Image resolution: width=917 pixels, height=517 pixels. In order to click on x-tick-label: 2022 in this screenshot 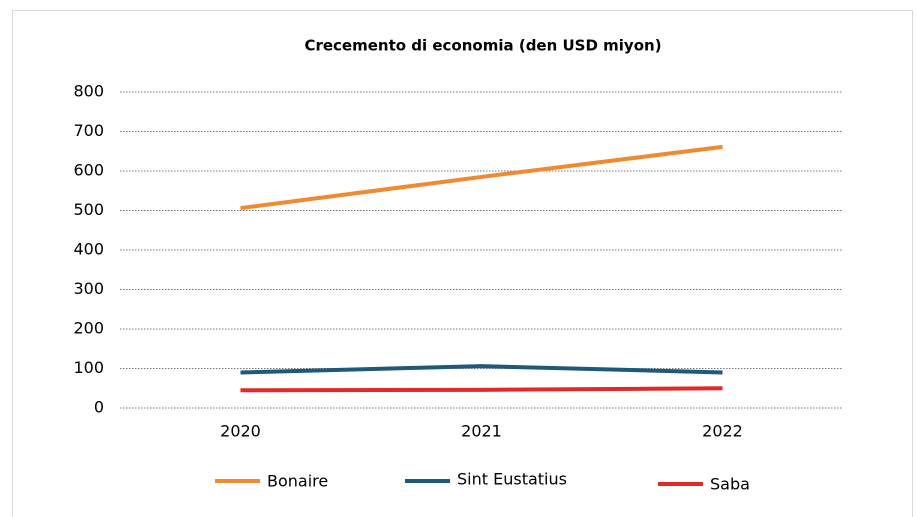, I will do `click(722, 431)`.